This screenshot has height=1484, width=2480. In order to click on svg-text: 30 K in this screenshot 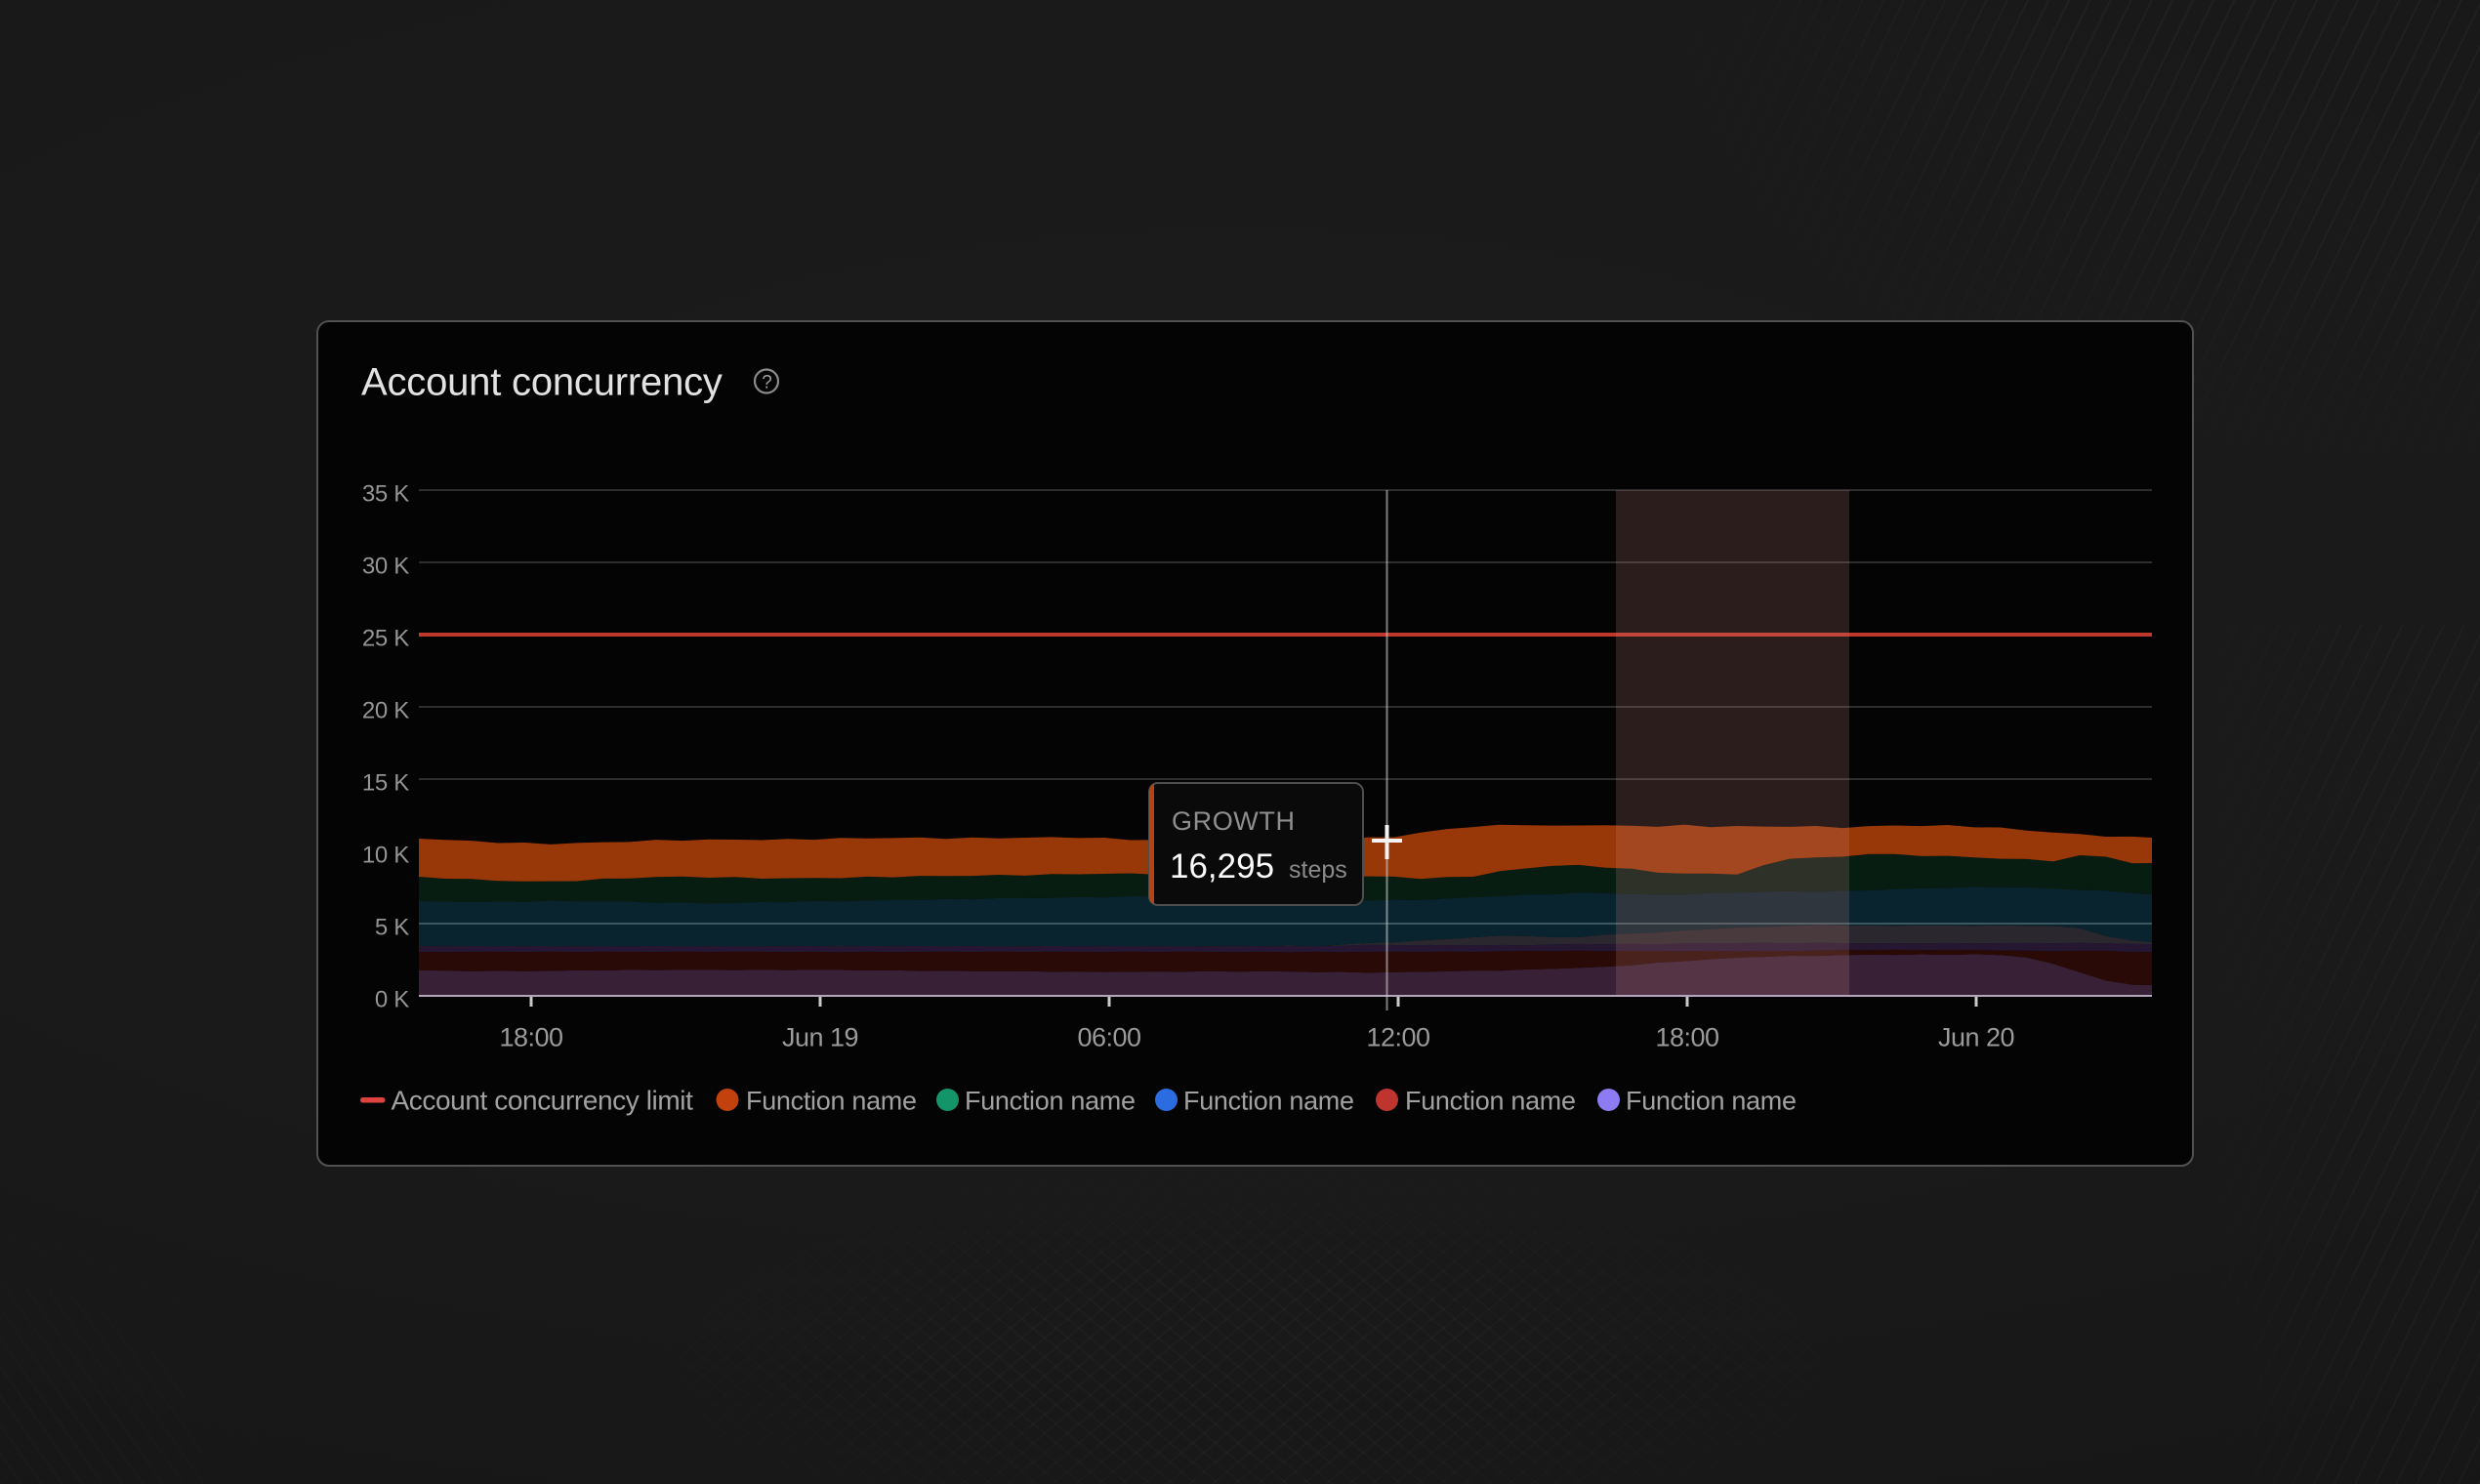, I will do `click(385, 567)`.